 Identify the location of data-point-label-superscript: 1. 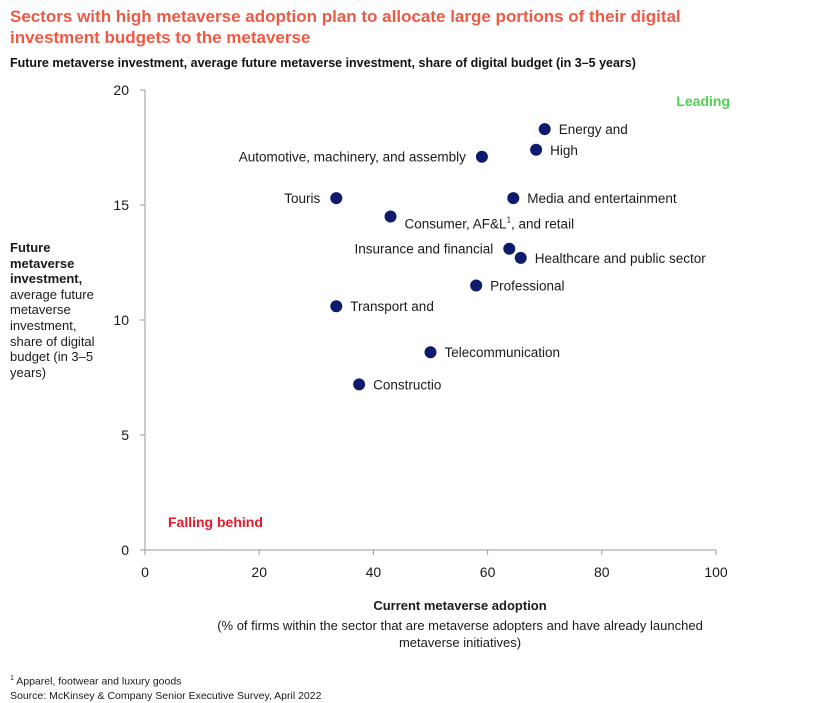
(509, 220).